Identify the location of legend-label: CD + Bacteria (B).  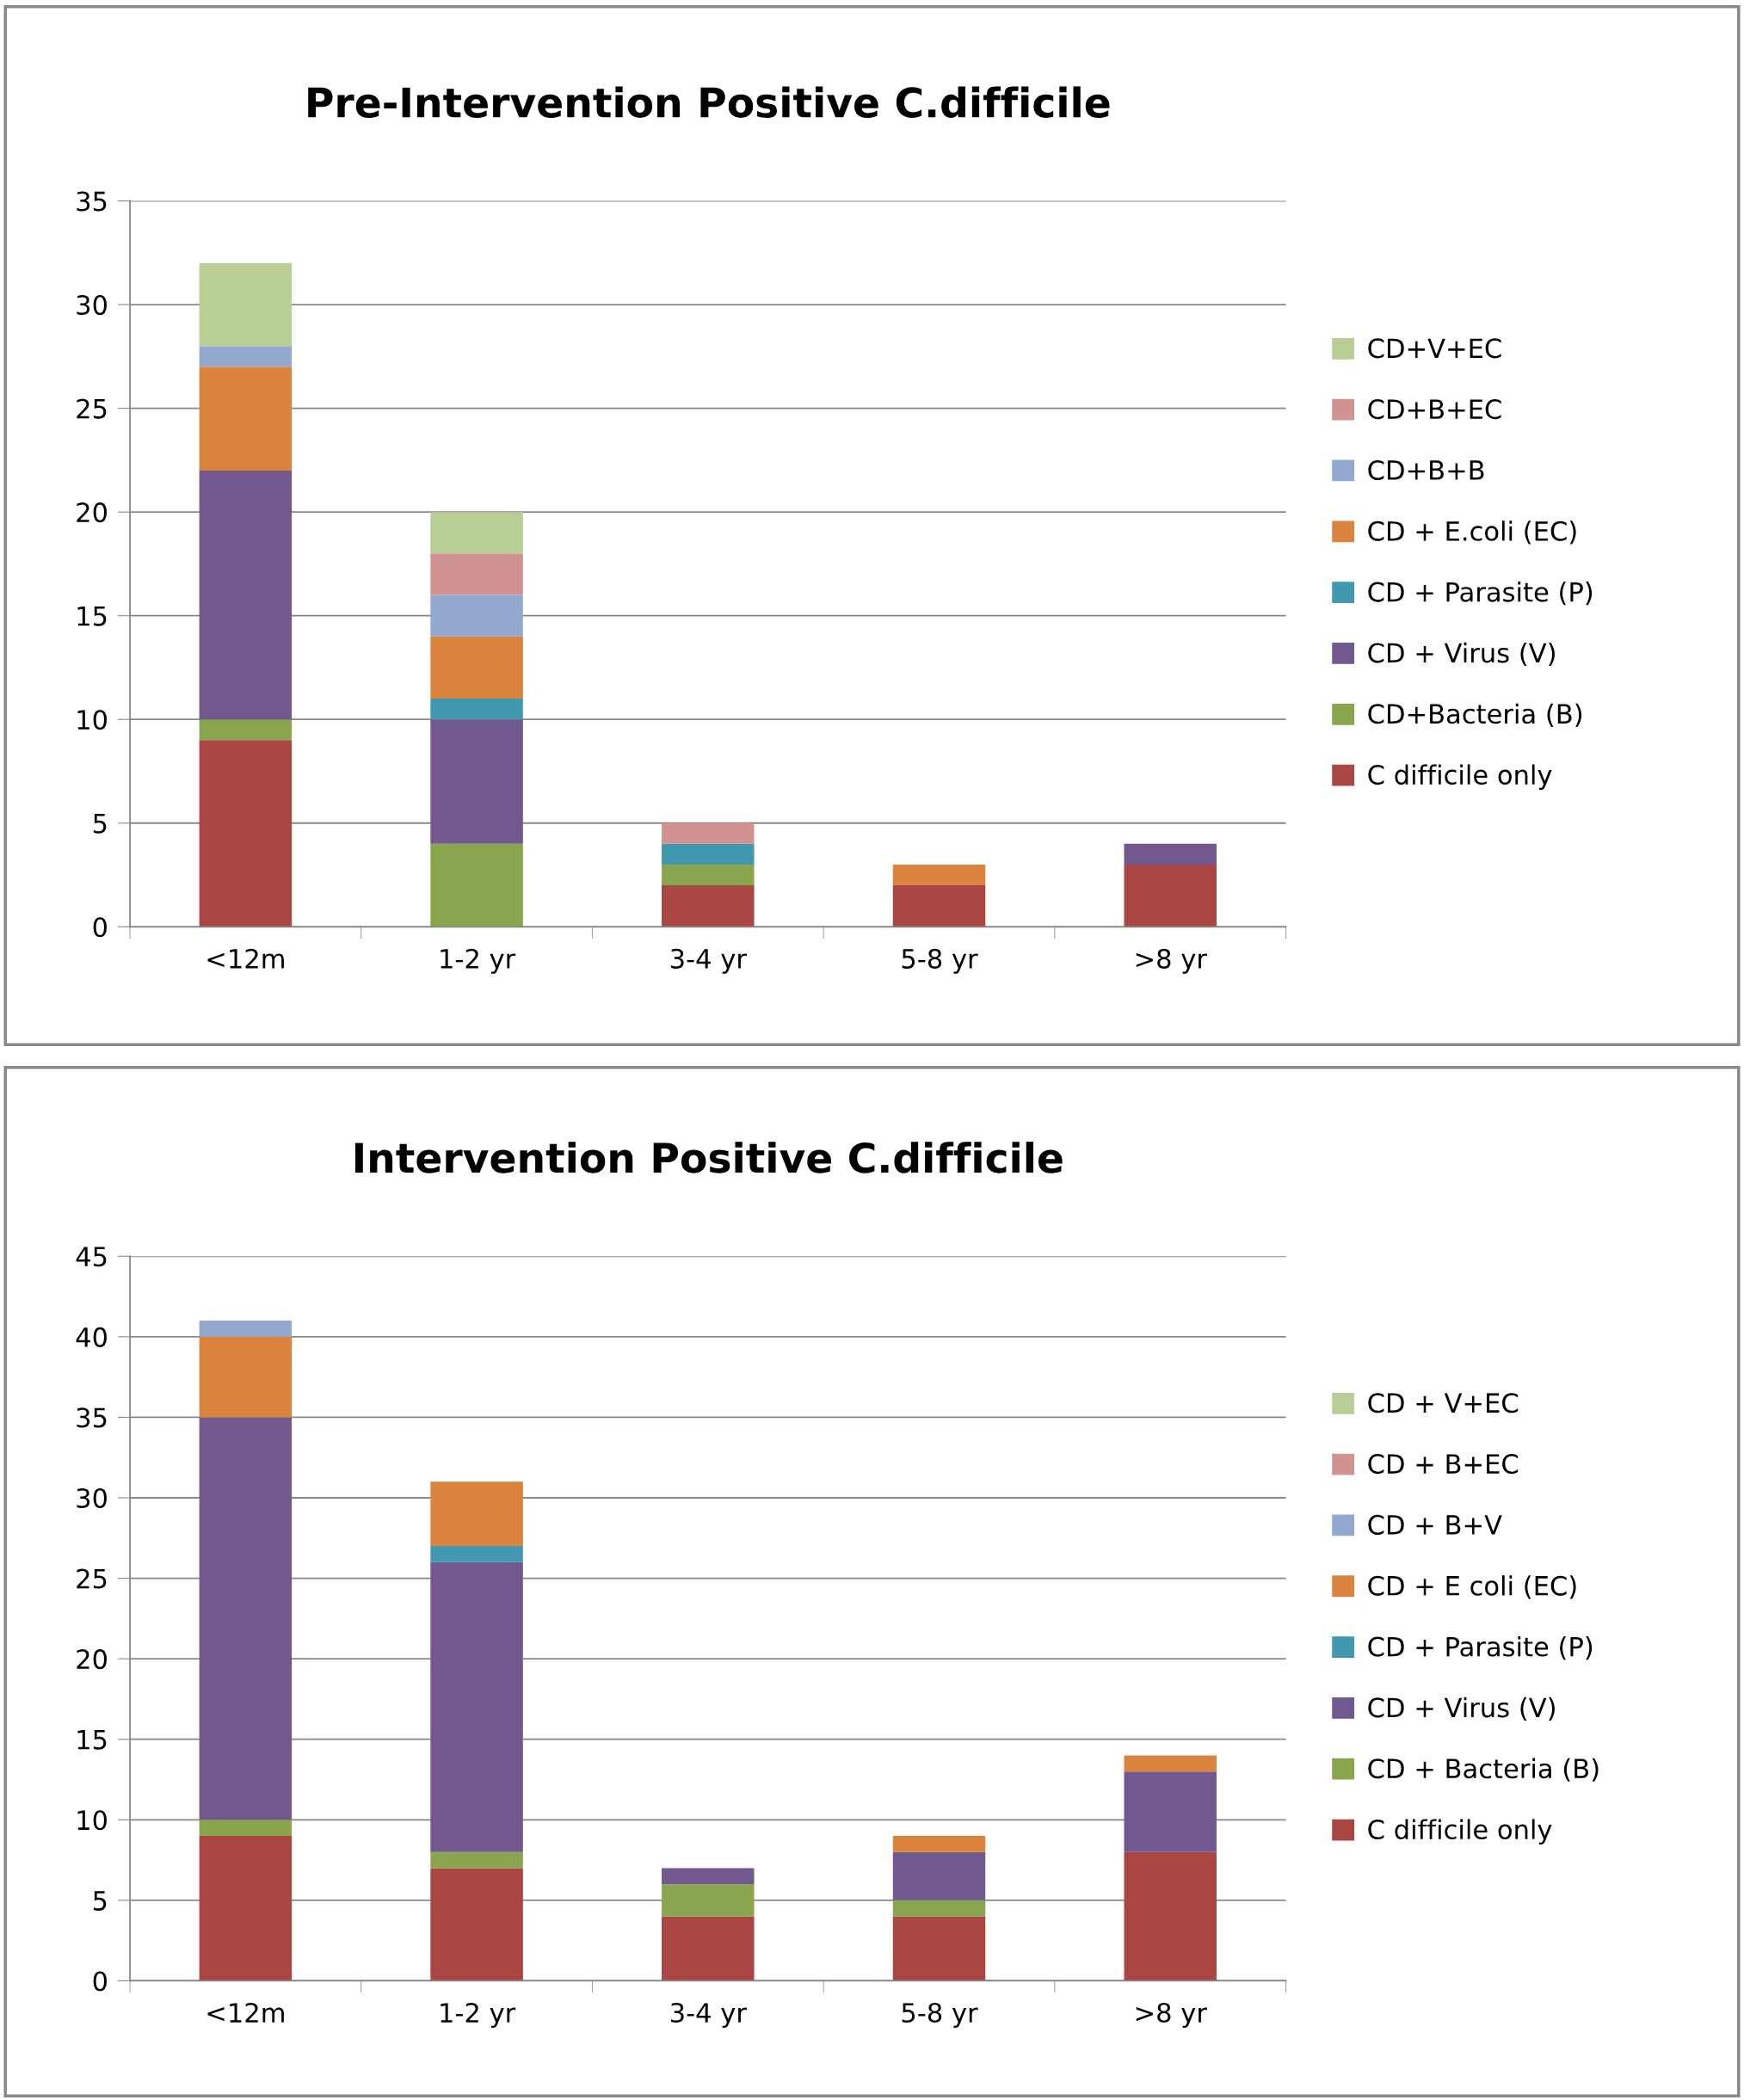
(1484, 1770).